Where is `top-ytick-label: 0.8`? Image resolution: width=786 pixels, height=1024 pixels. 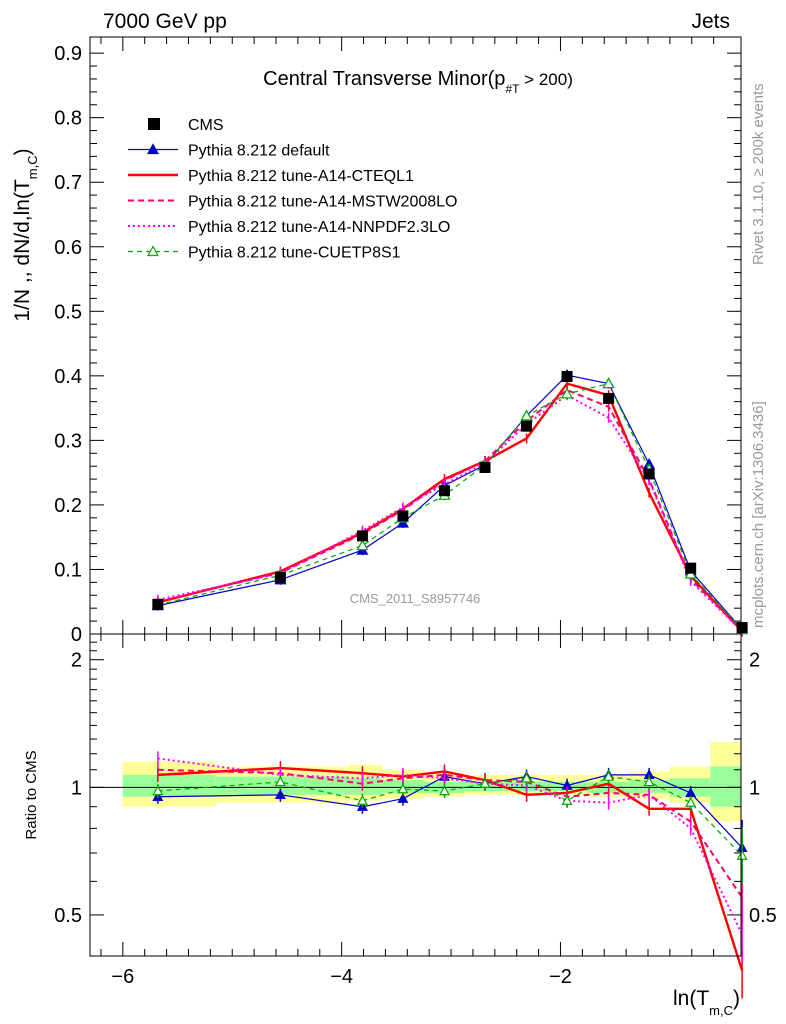 top-ytick-label: 0.8 is located at coordinates (68, 119).